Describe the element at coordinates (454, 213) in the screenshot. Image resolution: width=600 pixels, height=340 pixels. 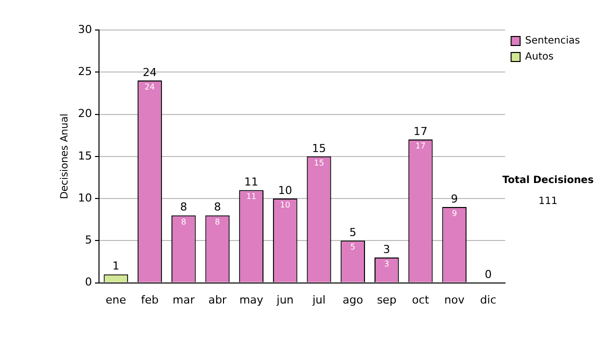
I see `data-label: 9` at that location.